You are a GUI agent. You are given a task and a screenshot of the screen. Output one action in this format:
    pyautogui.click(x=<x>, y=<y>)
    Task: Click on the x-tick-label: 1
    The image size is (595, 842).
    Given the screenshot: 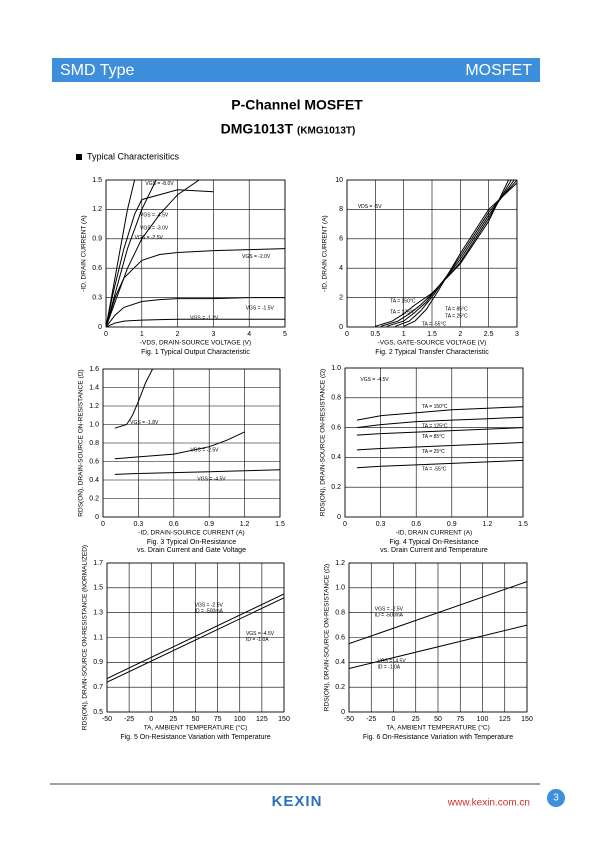 What is the action you would take?
    pyautogui.click(x=404, y=334)
    